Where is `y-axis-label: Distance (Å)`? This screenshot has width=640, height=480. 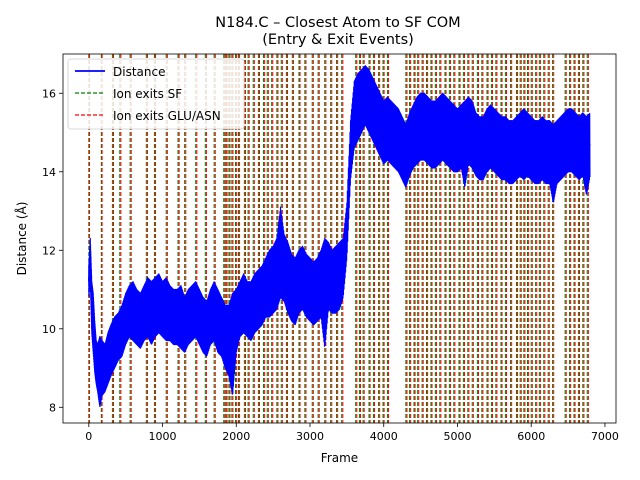 y-axis-label: Distance (Å) is located at coordinates (21, 239).